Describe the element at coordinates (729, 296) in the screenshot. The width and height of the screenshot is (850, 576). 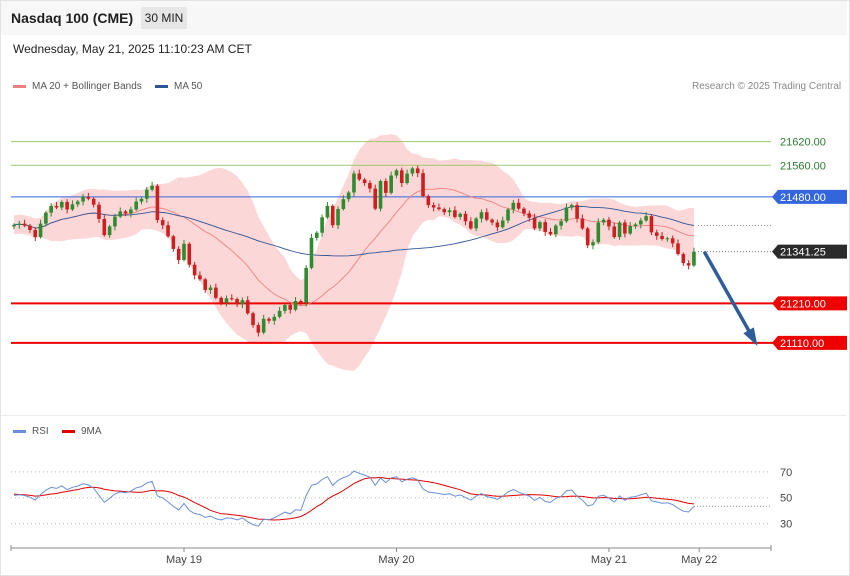
I see `forecast-arrow-shaft` at that location.